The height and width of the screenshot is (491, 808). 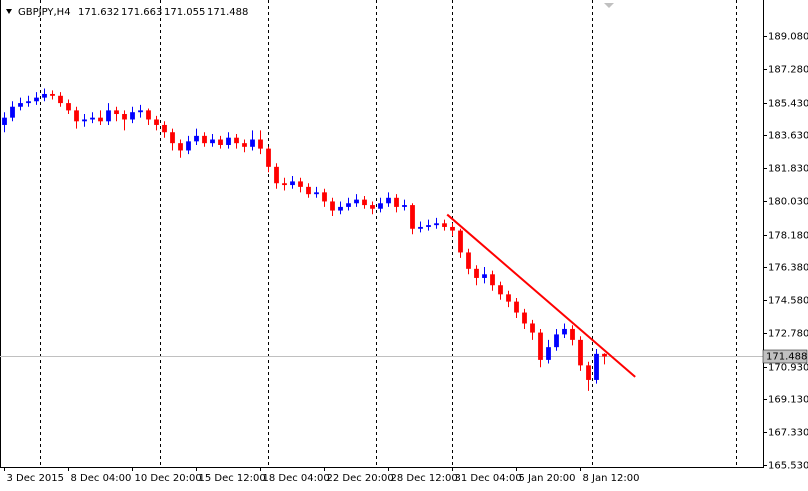 What do you see at coordinates (36, 478) in the screenshot?
I see `x-tick-label: 3 Dec 2015` at bounding box center [36, 478].